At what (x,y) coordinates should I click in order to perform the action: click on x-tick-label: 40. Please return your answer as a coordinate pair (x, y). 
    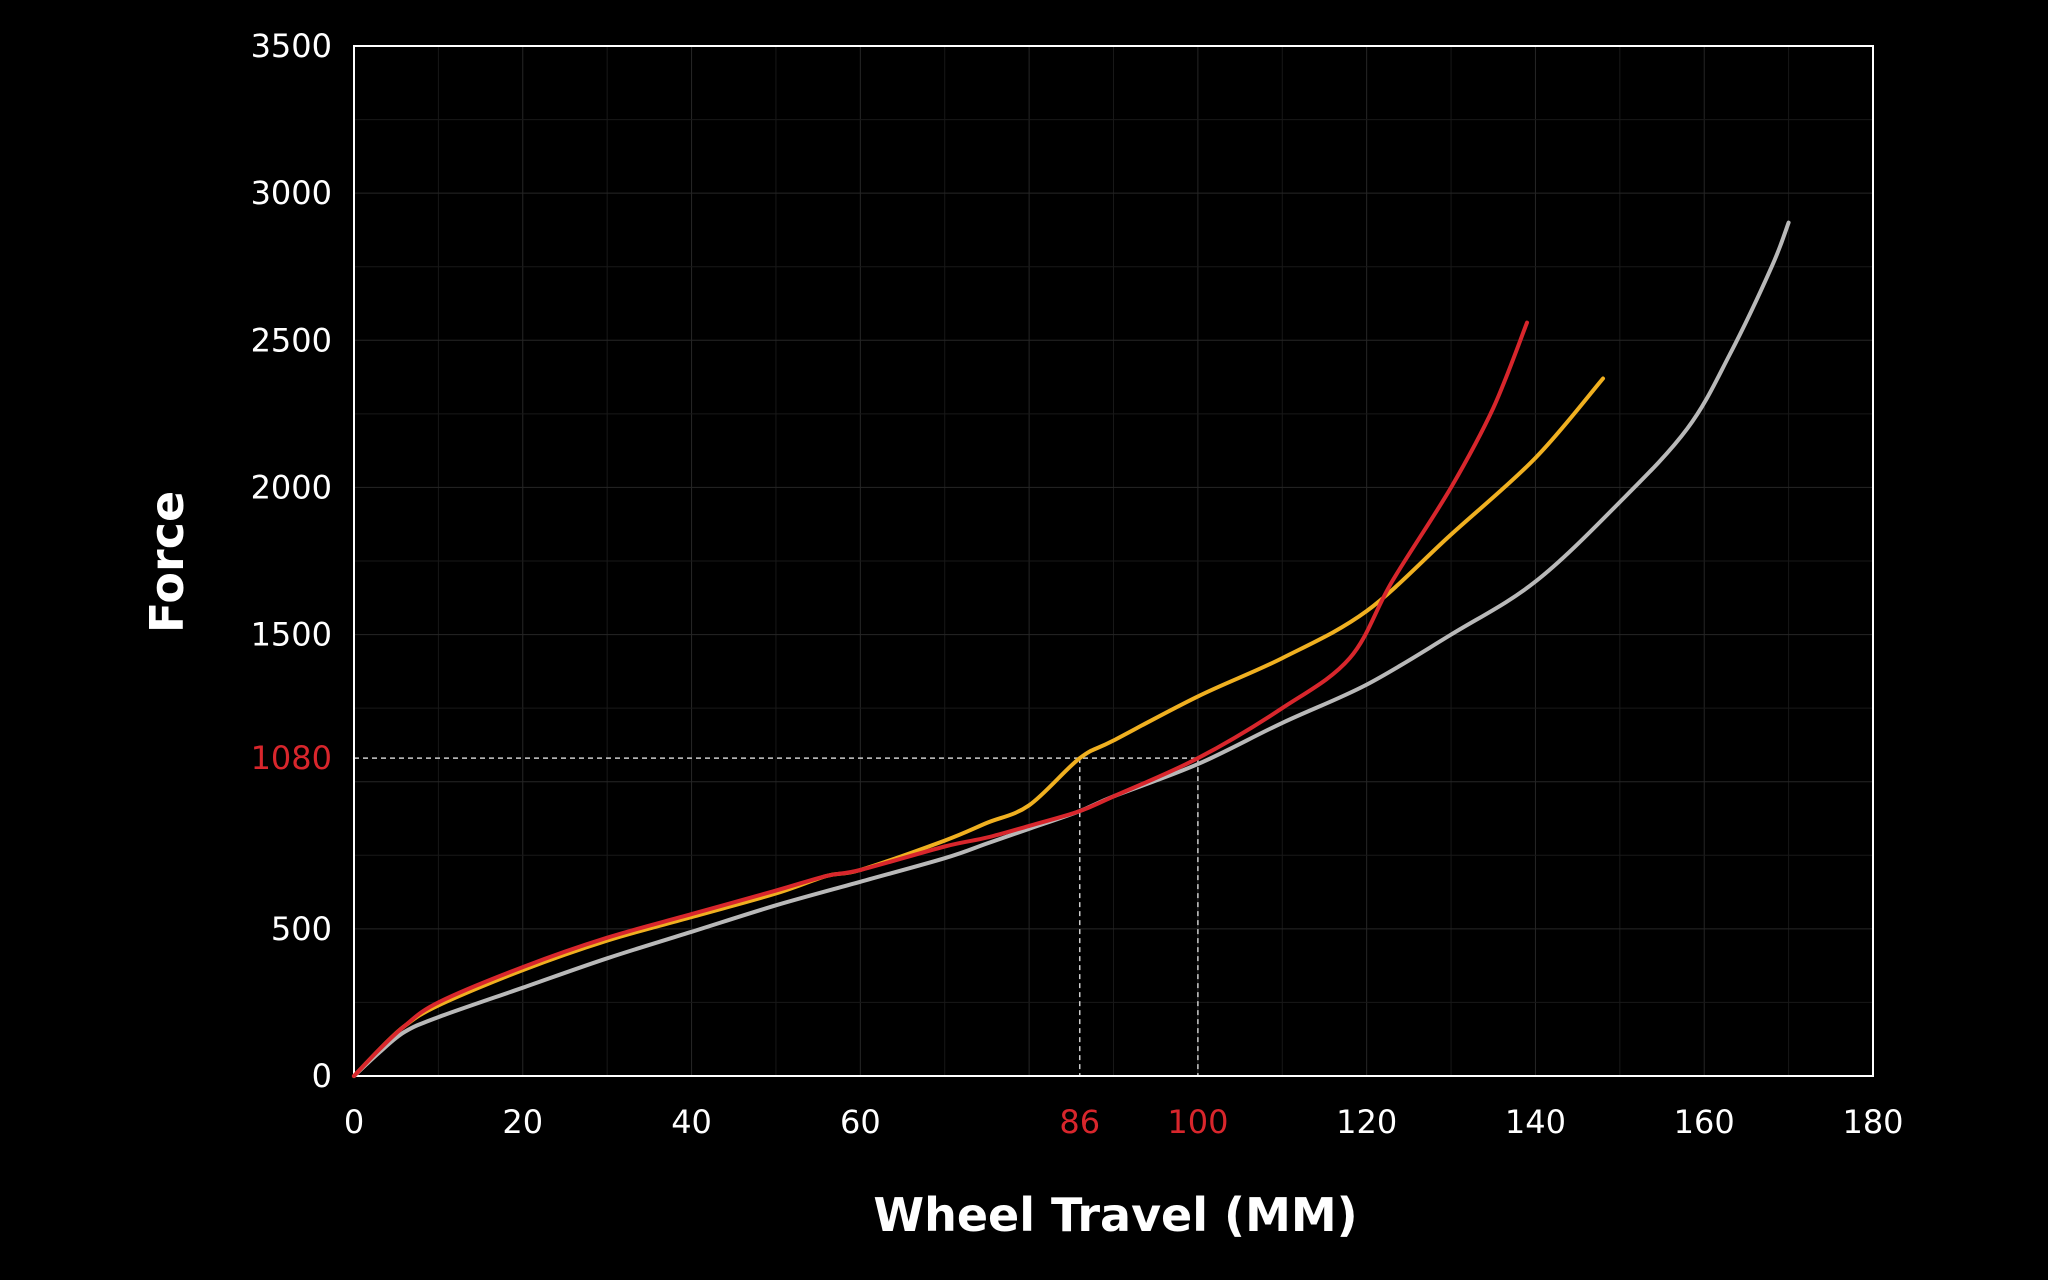
    Looking at the image, I should click on (691, 1122).